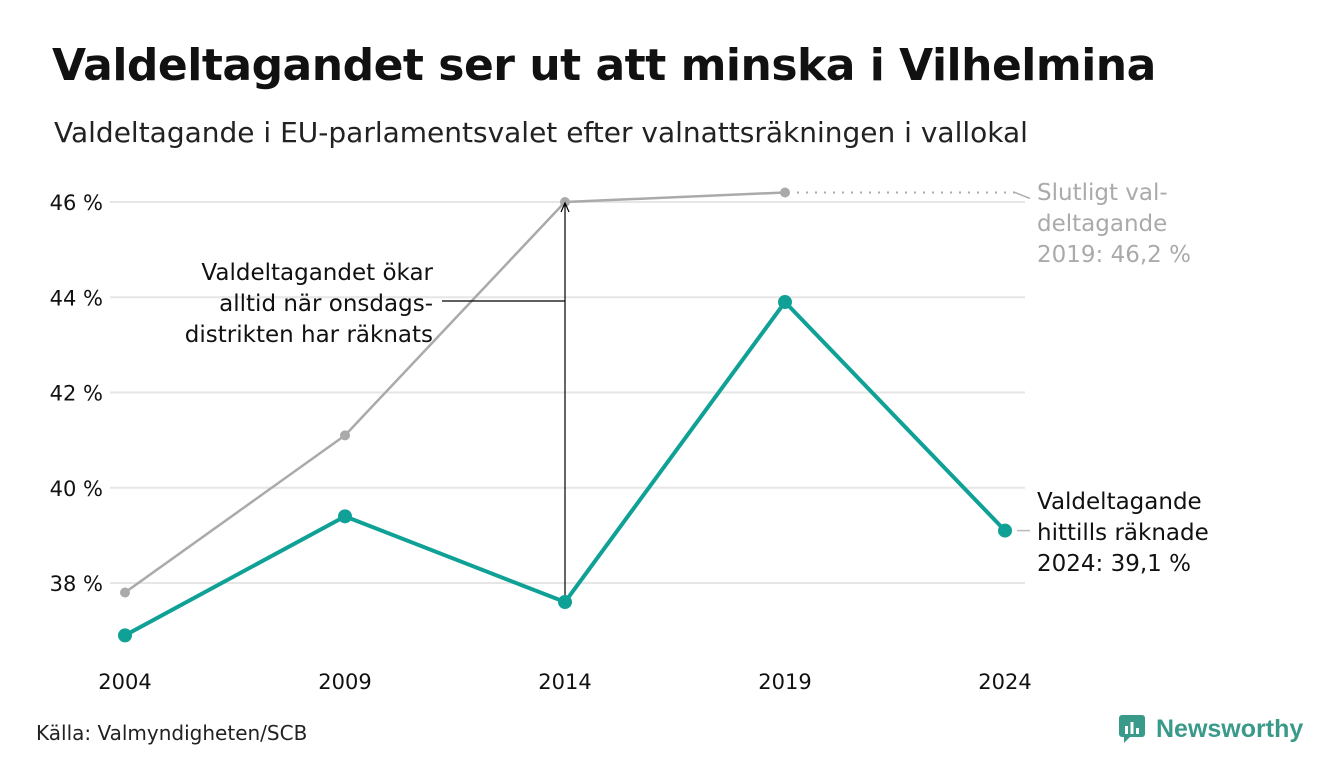 The width and height of the screenshot is (1340, 780). I want to click on annotation-arrow-head, so click(565, 207).